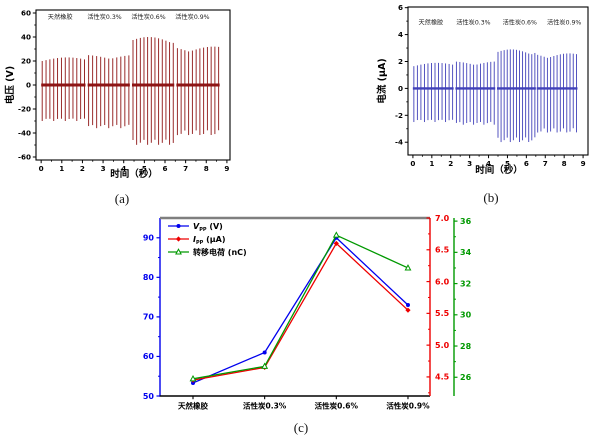  Describe the element at coordinates (149, 238) in the screenshot. I see `svg-text: 90` at that location.